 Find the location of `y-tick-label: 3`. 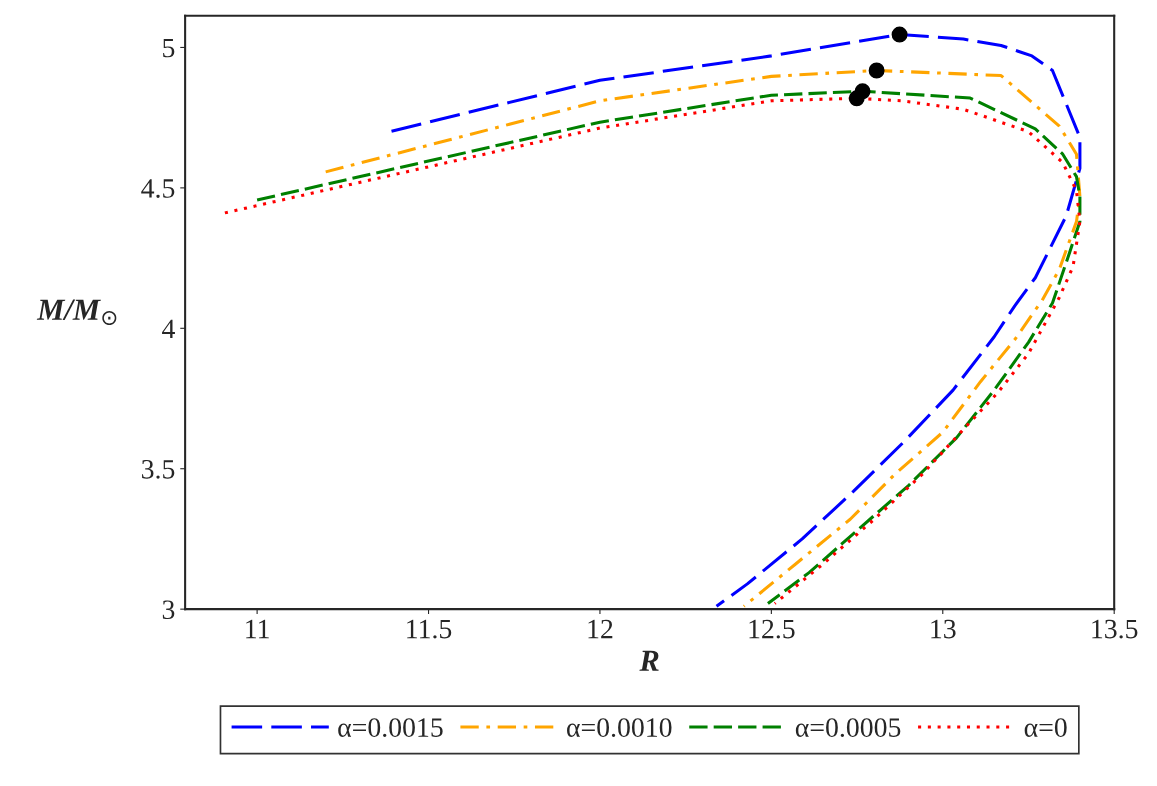

y-tick-label: 3 is located at coordinates (168, 610).